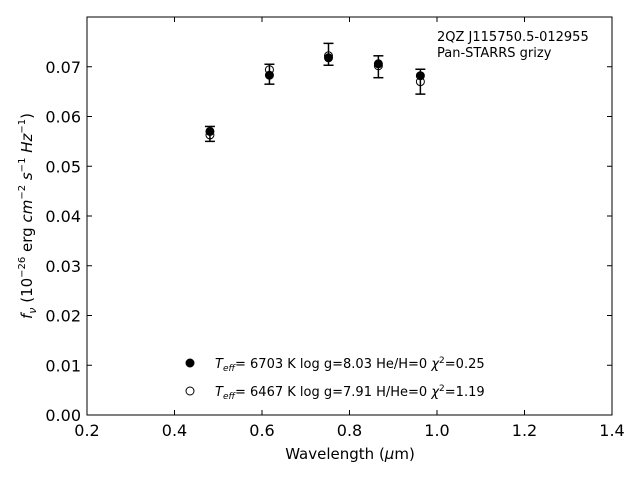  What do you see at coordinates (350, 454) in the screenshot?
I see `x-axis-label: Wavelength (μm)` at bounding box center [350, 454].